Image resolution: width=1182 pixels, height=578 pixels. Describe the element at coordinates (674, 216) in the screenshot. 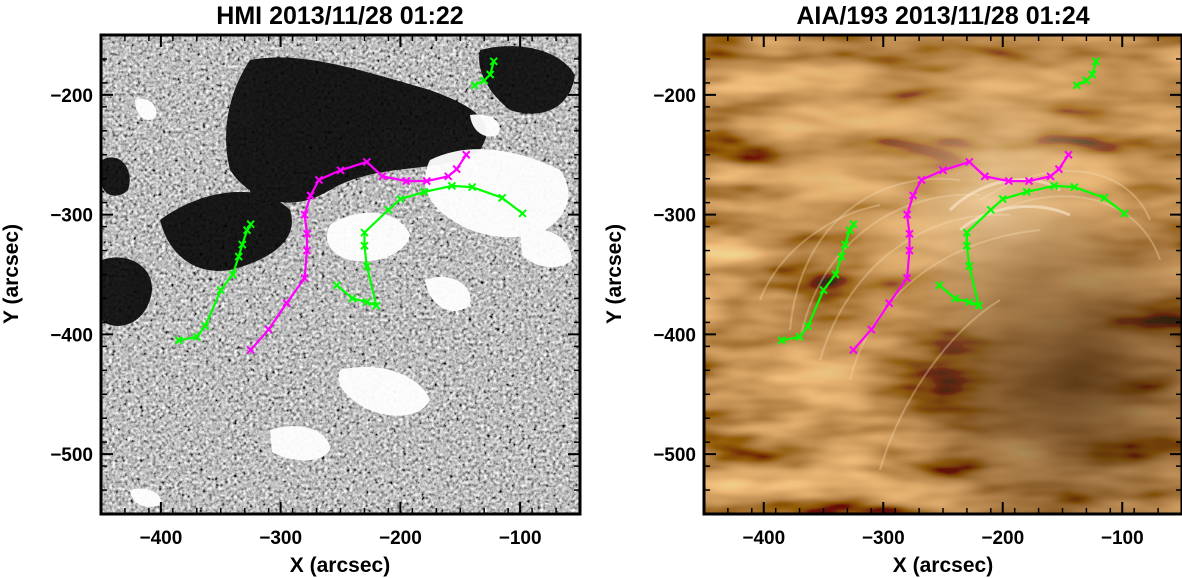

I see `aia-y-tick-label: −300` at that location.